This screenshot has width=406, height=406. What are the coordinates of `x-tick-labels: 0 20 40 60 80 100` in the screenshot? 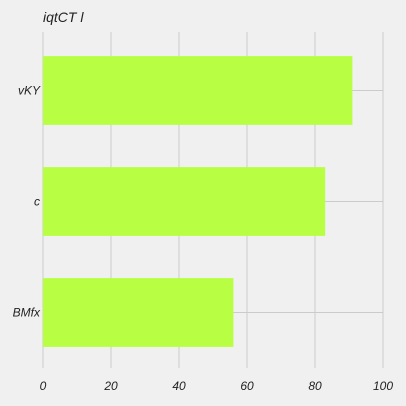 It's located at (217, 386).